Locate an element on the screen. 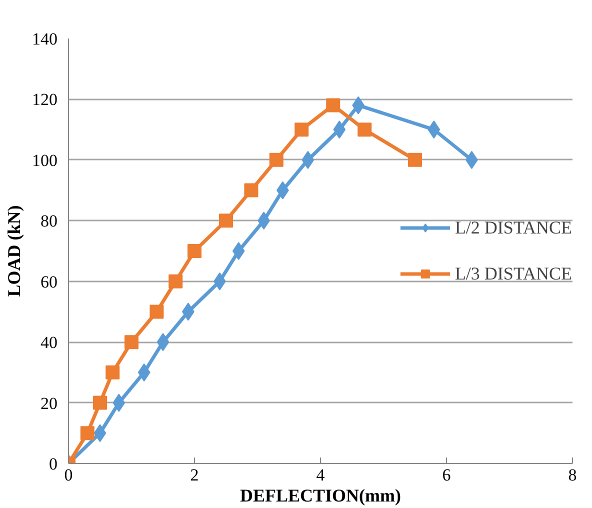  y-tick-label: 20 is located at coordinates (49, 403).